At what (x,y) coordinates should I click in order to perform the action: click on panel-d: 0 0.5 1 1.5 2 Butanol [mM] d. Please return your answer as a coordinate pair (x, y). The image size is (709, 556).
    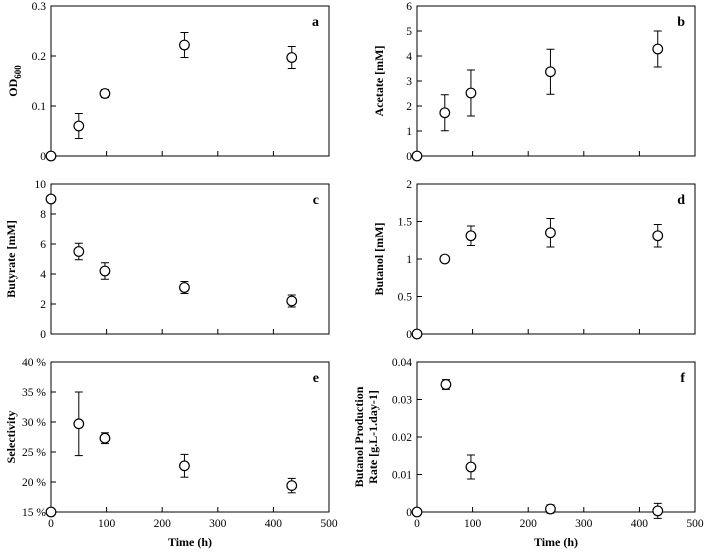
    Looking at the image, I should click on (534, 260).